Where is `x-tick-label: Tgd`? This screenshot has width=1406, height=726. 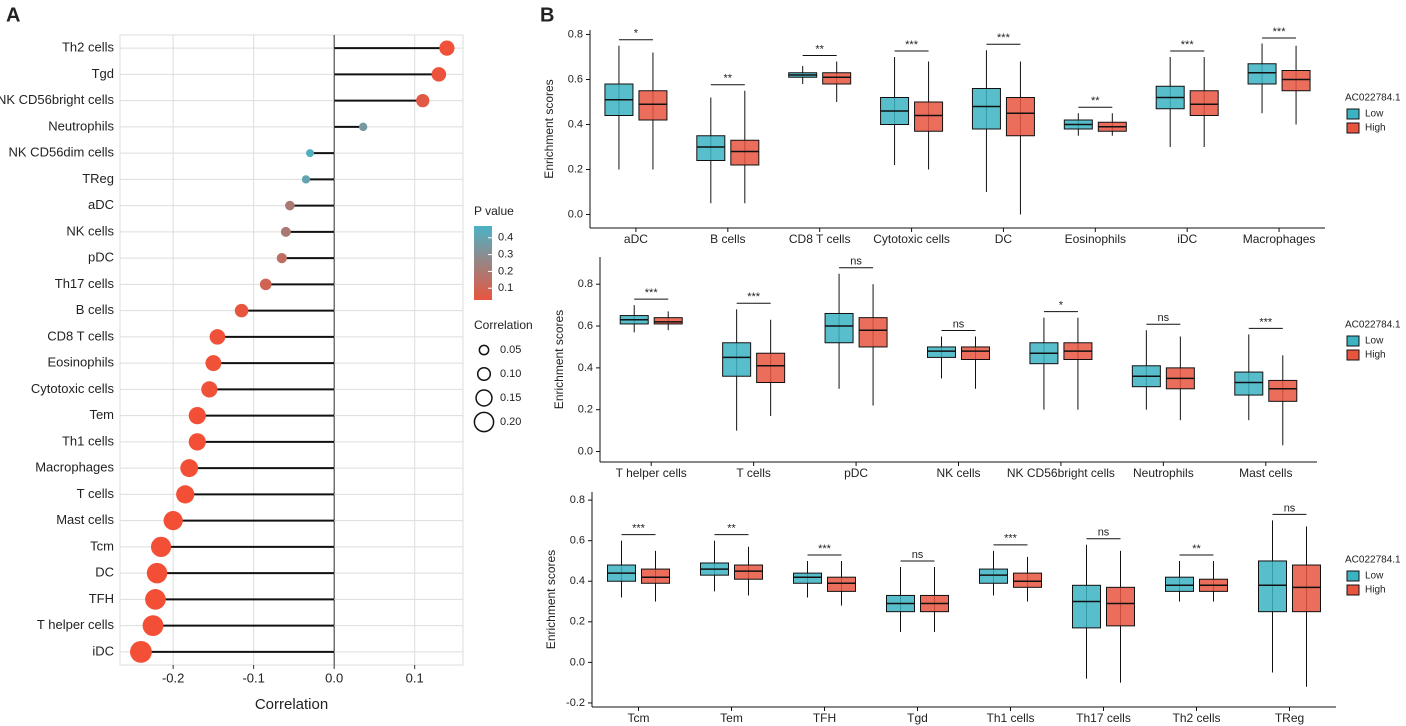
x-tick-label: Tgd is located at coordinates (917, 718).